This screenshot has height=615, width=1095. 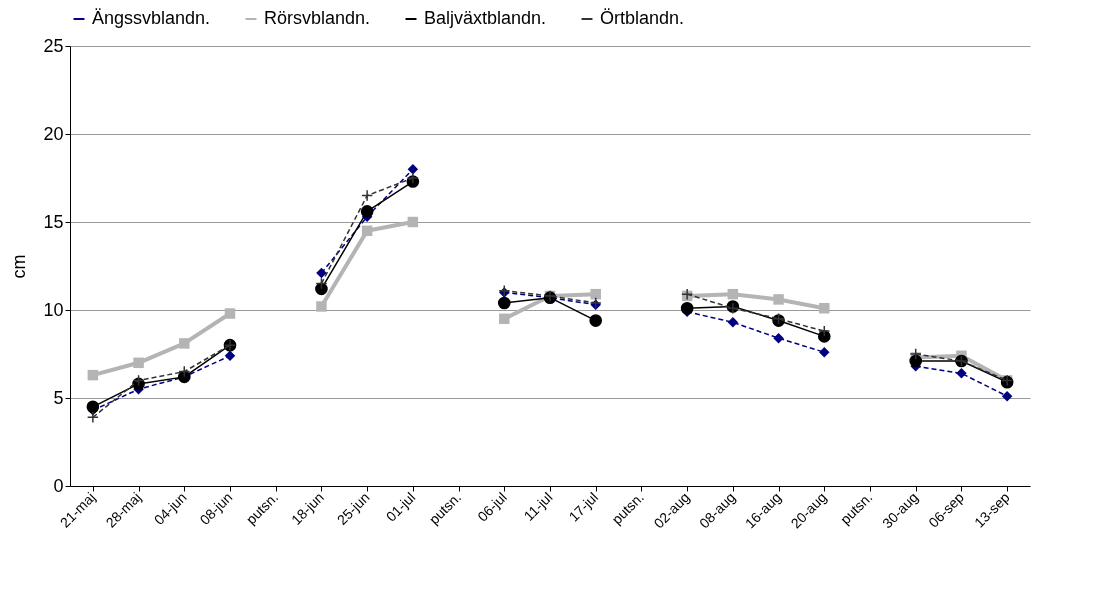 I want to click on y-tick-label: 20, so click(x=53, y=133).